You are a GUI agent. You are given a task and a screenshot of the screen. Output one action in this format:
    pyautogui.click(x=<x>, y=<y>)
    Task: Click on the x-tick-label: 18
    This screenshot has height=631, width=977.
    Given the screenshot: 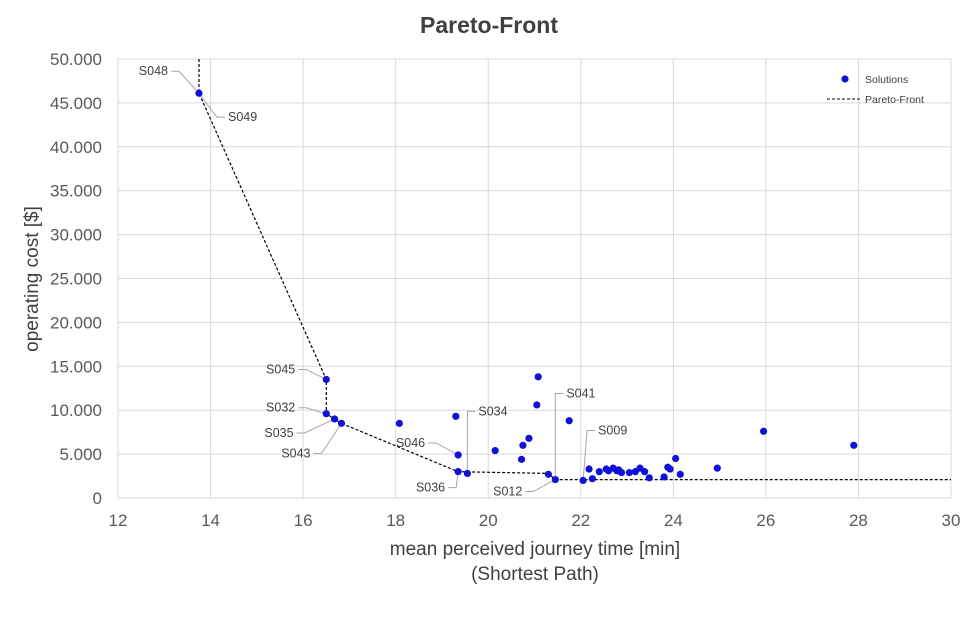 What is the action you would take?
    pyautogui.click(x=395, y=520)
    